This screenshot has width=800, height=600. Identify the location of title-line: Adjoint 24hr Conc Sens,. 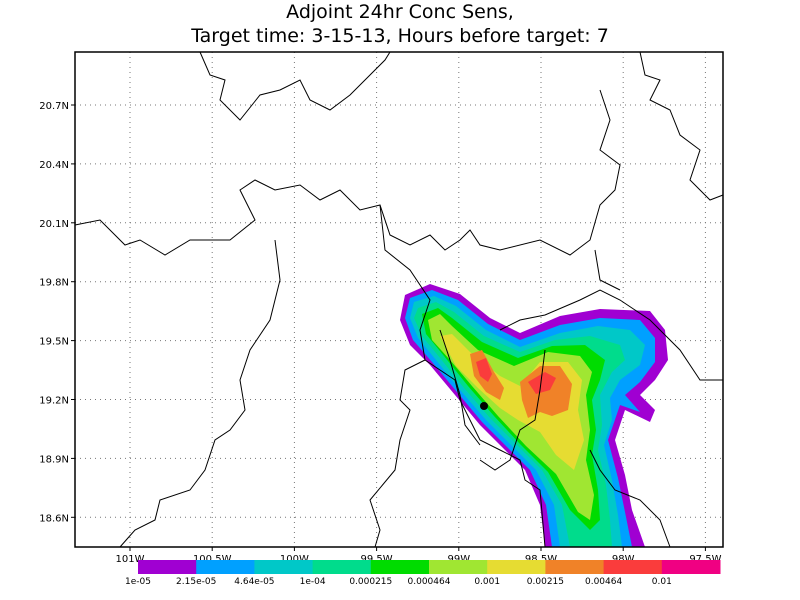
(400, 12).